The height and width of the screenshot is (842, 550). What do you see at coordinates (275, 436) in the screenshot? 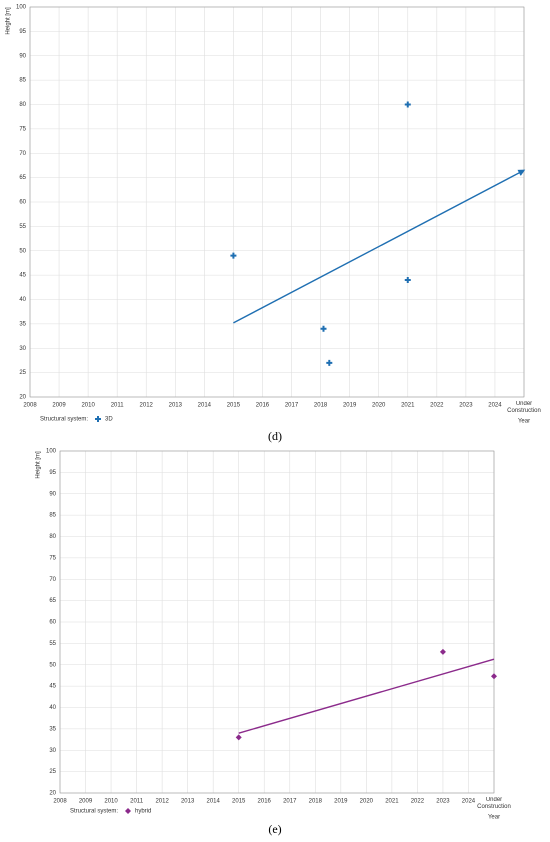
I see `caption: (d)` at bounding box center [275, 436].